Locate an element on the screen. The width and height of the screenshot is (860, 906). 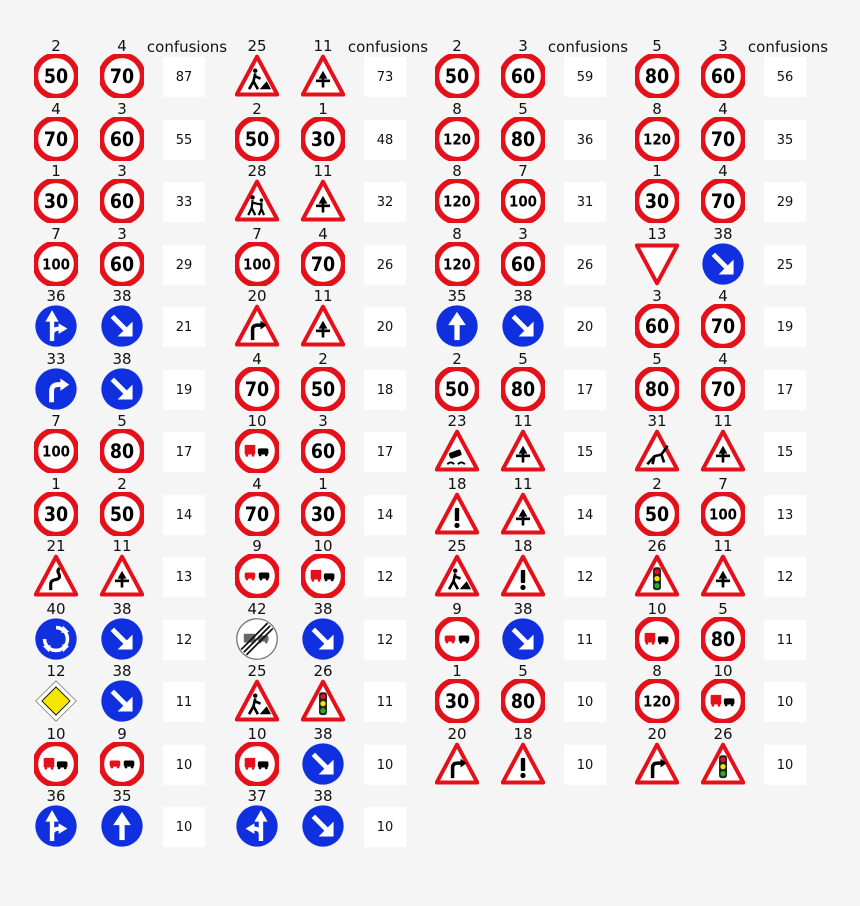
confusion-pair: 5 80 4 70 17 is located at coordinates (745, 385).